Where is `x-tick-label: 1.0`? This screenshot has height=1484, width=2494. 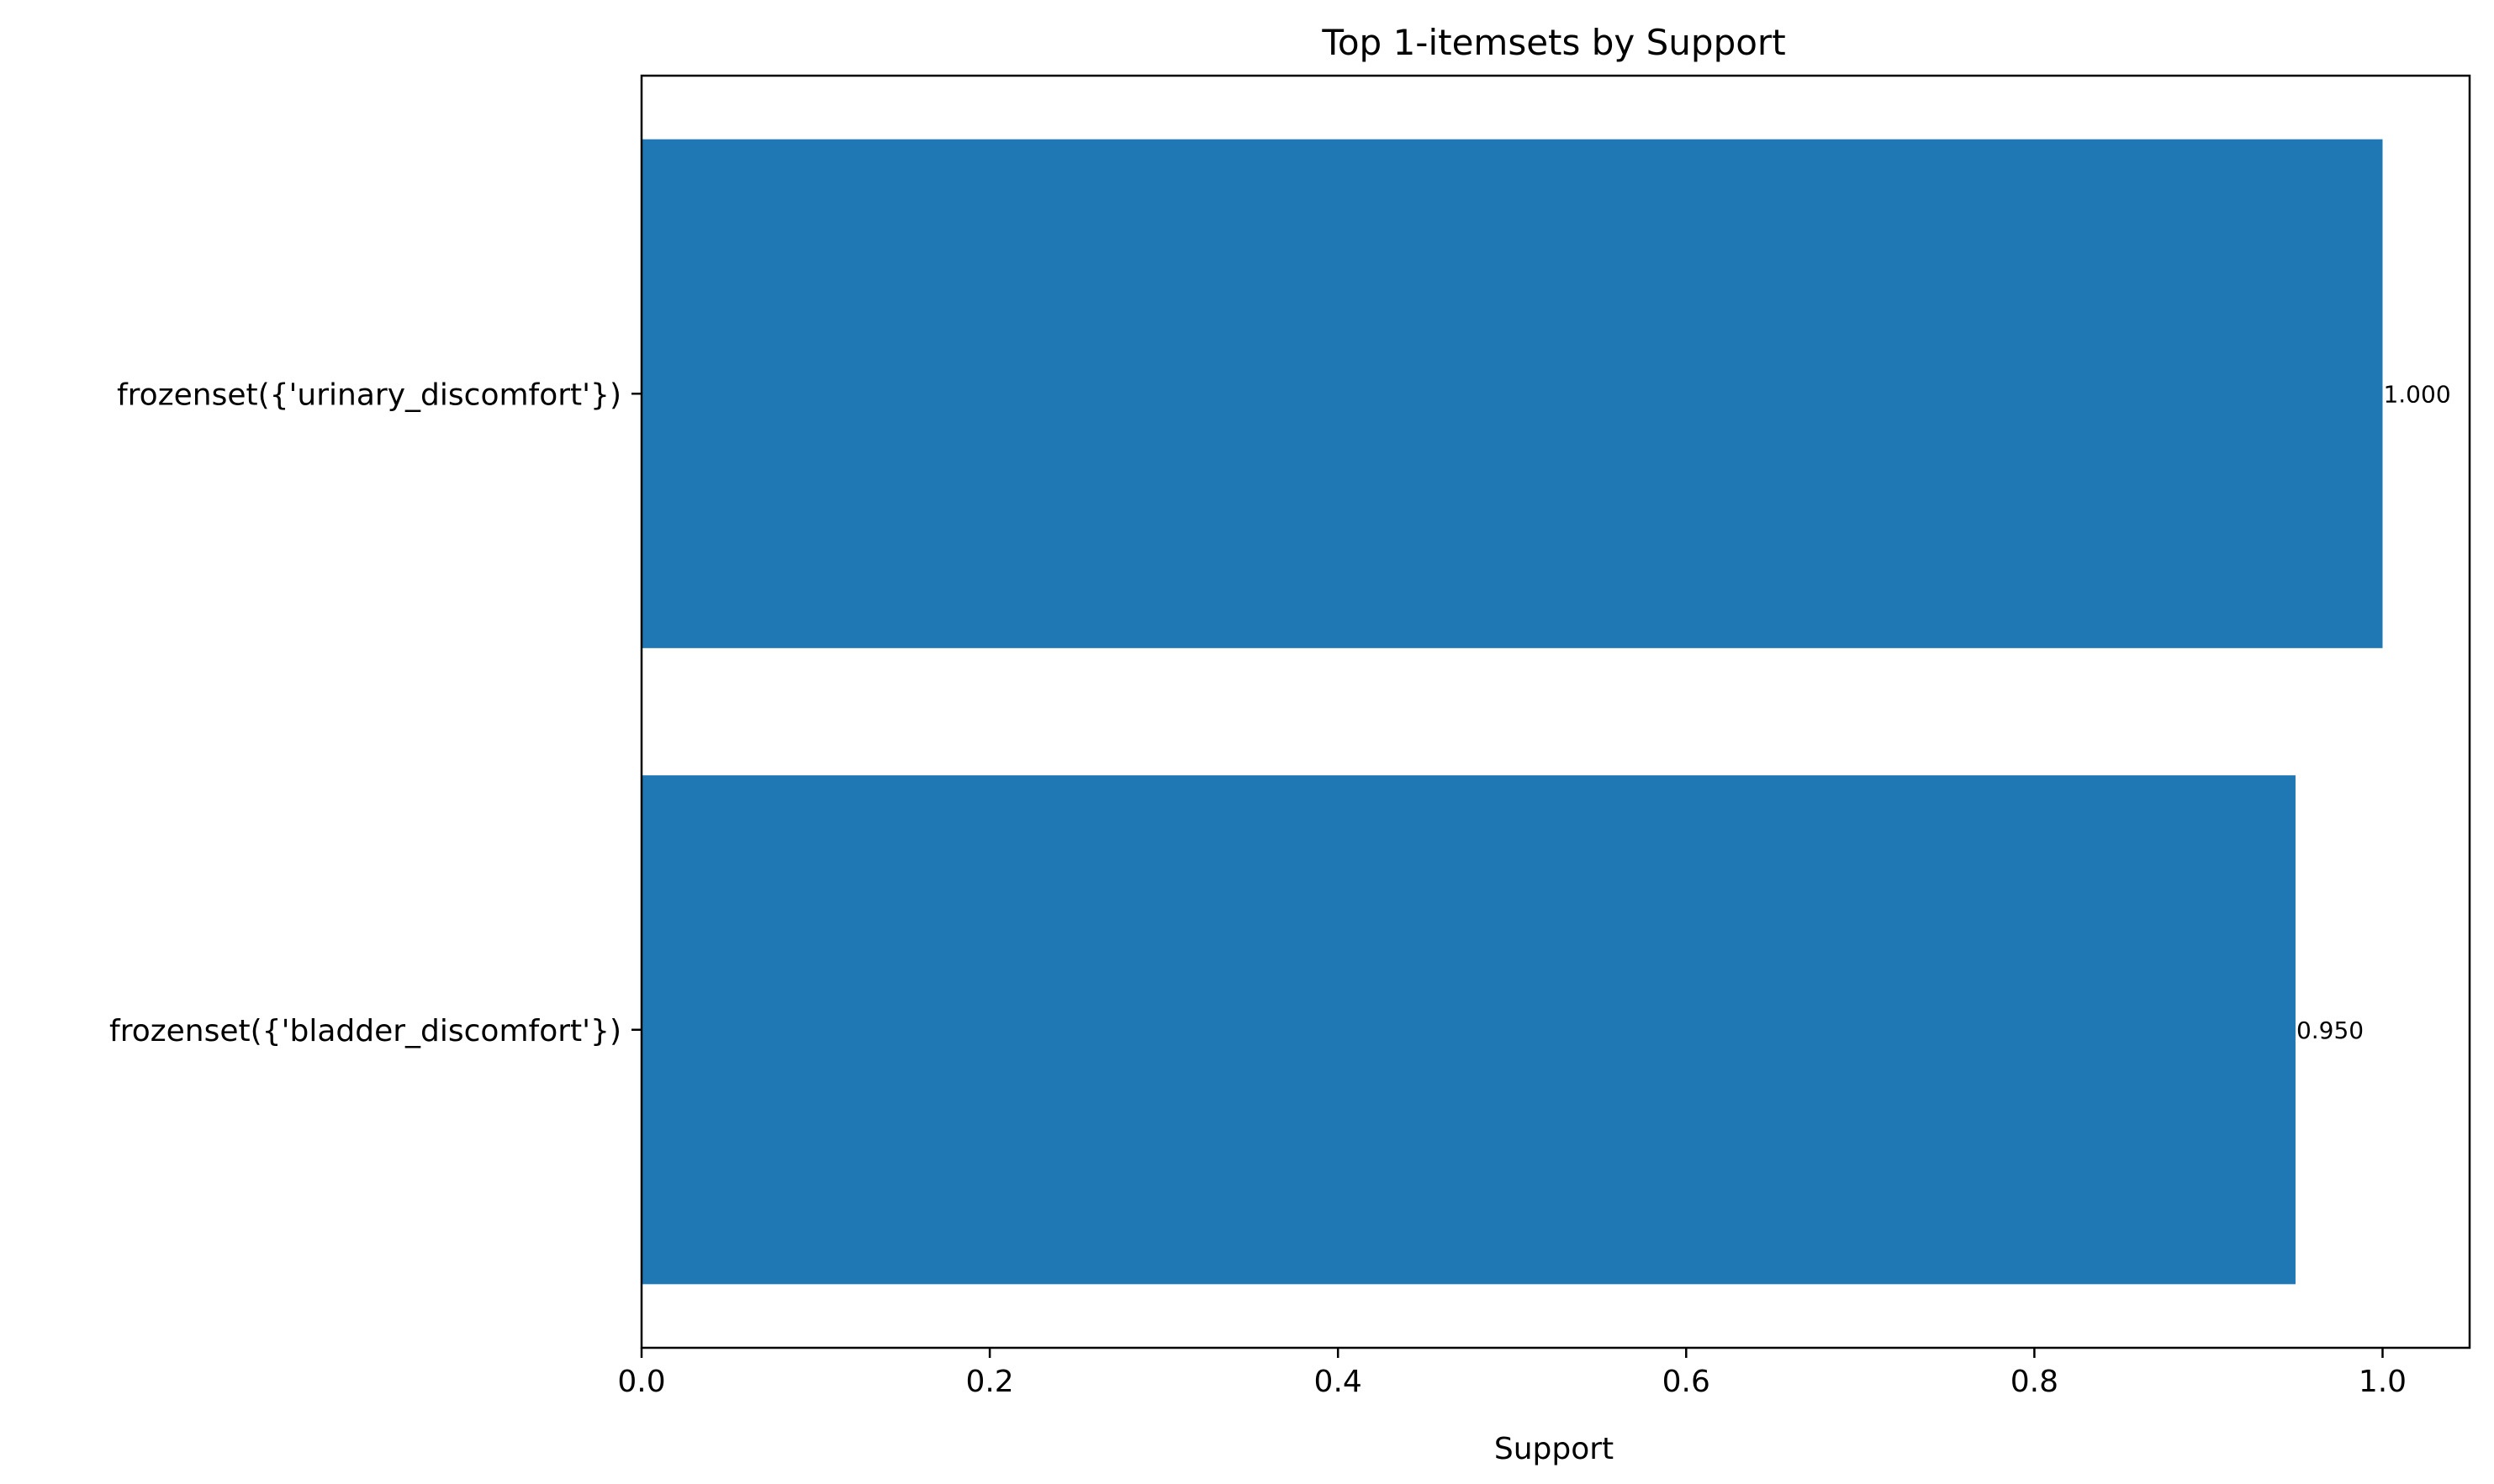
x-tick-label: 1.0 is located at coordinates (2383, 1382).